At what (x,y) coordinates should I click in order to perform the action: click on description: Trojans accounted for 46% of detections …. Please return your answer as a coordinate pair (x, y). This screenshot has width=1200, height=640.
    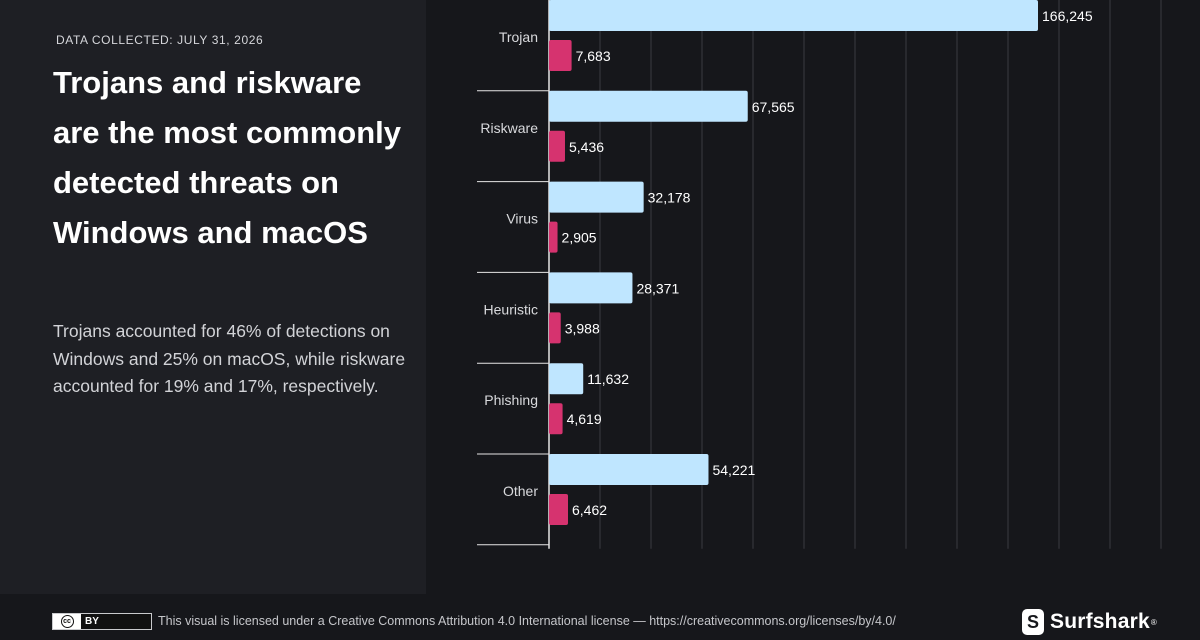
    Looking at the image, I should click on (229, 358).